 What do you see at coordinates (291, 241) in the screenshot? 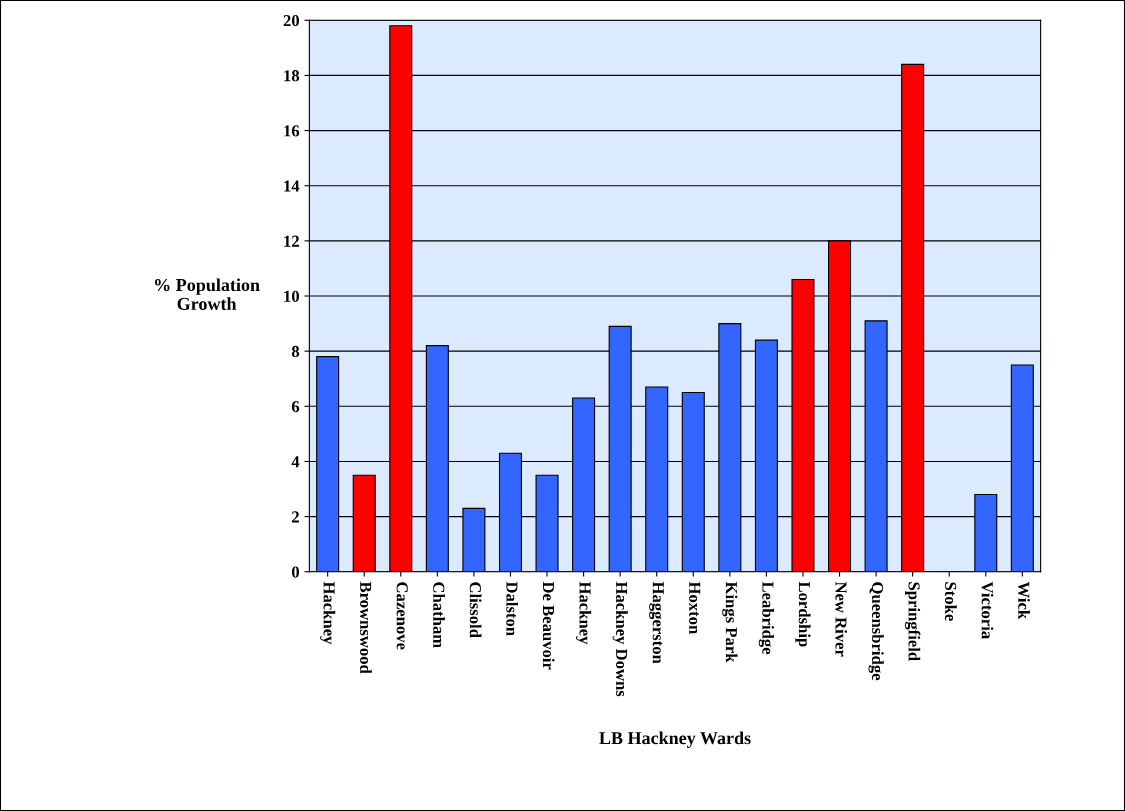
I see `y-tick-label: 12` at bounding box center [291, 241].